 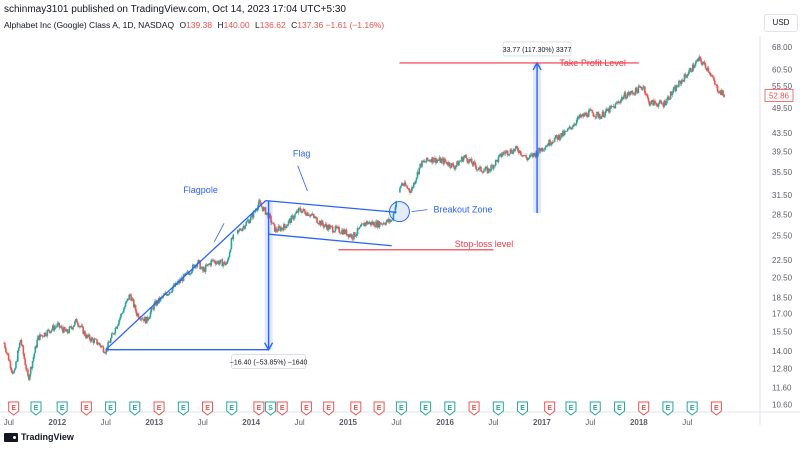 What do you see at coordinates (39, 437) in the screenshot?
I see `tradingview-footer: TradingView` at bounding box center [39, 437].